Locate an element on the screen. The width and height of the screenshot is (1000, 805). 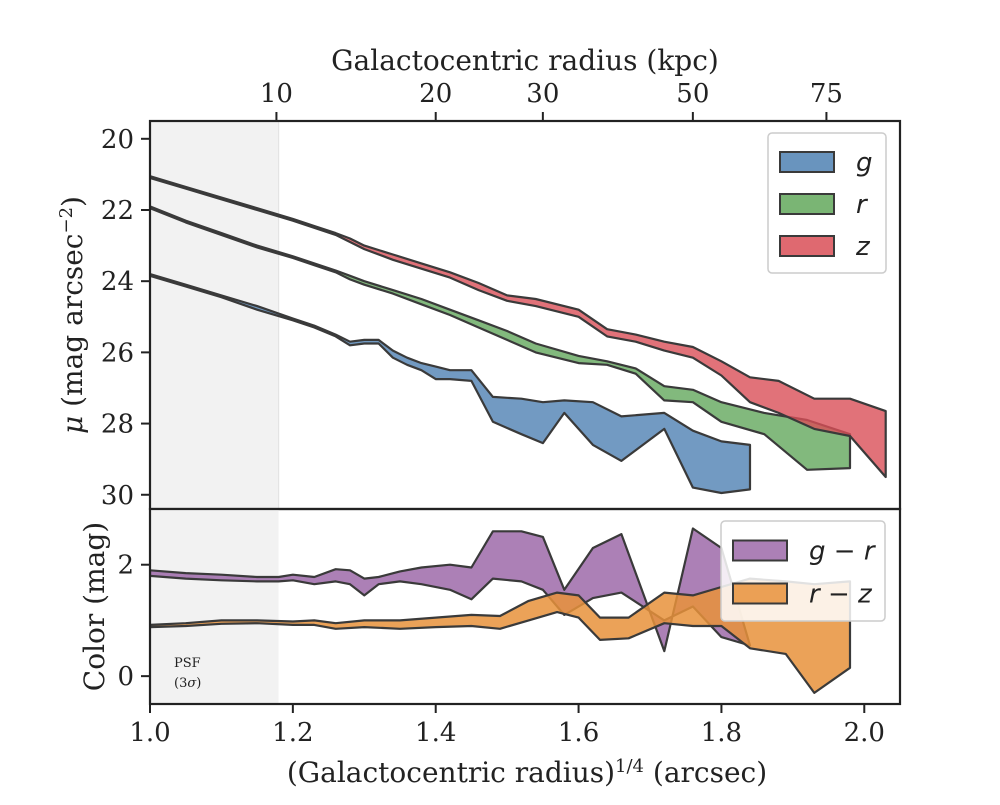
x-tick-label: 1.4 is located at coordinates (435, 733).